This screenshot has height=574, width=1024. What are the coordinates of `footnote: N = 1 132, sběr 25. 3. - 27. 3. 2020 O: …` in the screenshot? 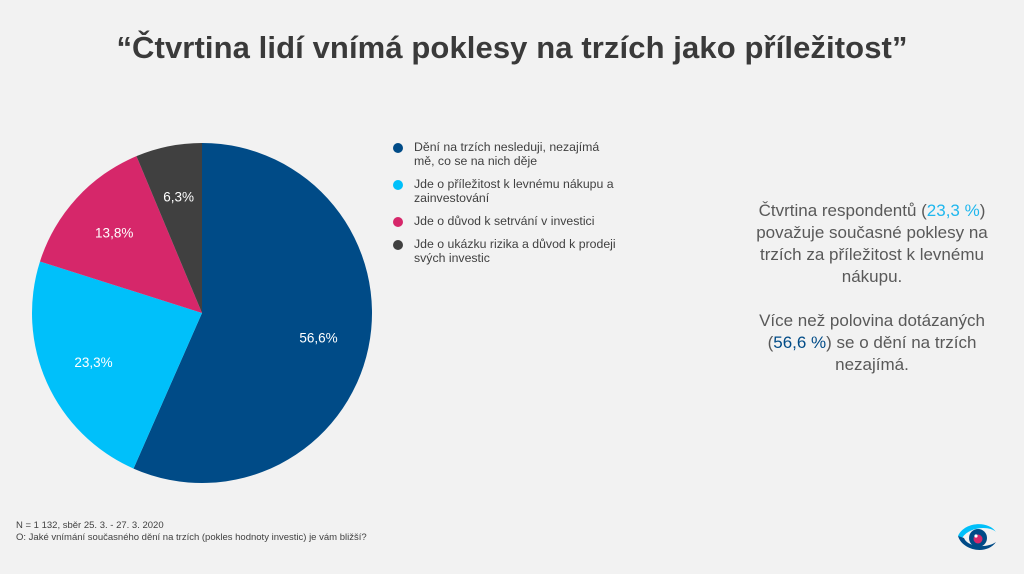 It's located at (191, 532).